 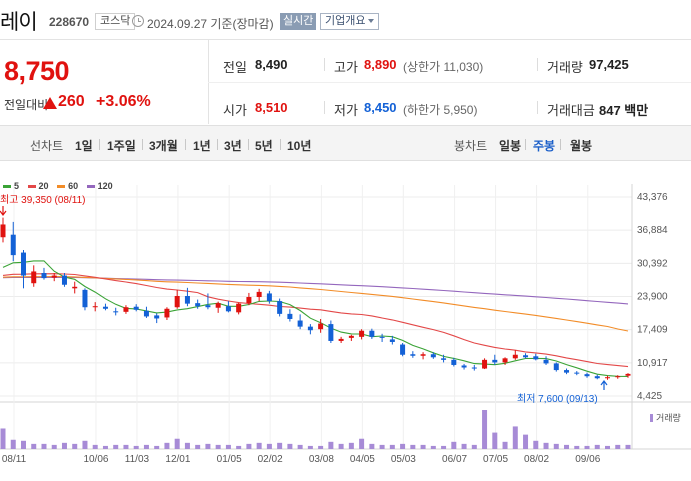 What do you see at coordinates (271, 107) in the screenshot?
I see `open-value: 8,510` at bounding box center [271, 107].